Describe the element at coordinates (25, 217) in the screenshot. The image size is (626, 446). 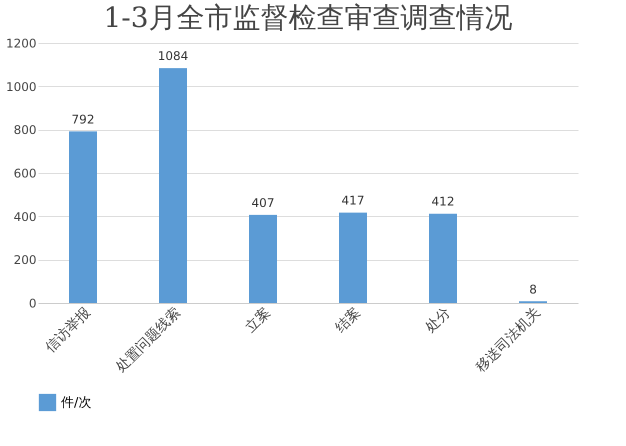
I see `y-tick-label: 400` at that location.